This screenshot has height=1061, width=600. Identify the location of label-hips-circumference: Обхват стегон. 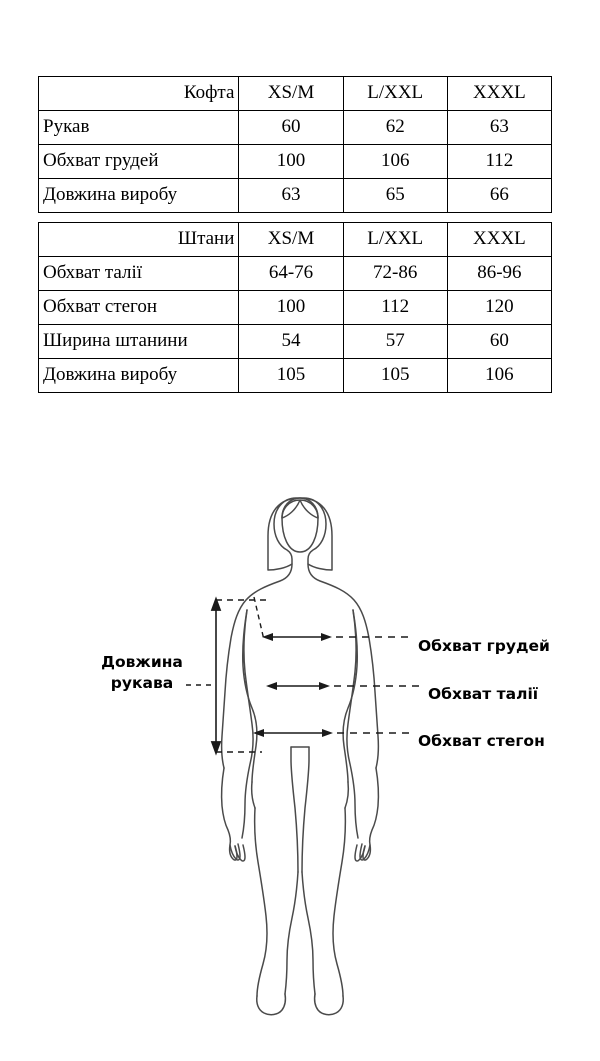
(481, 741).